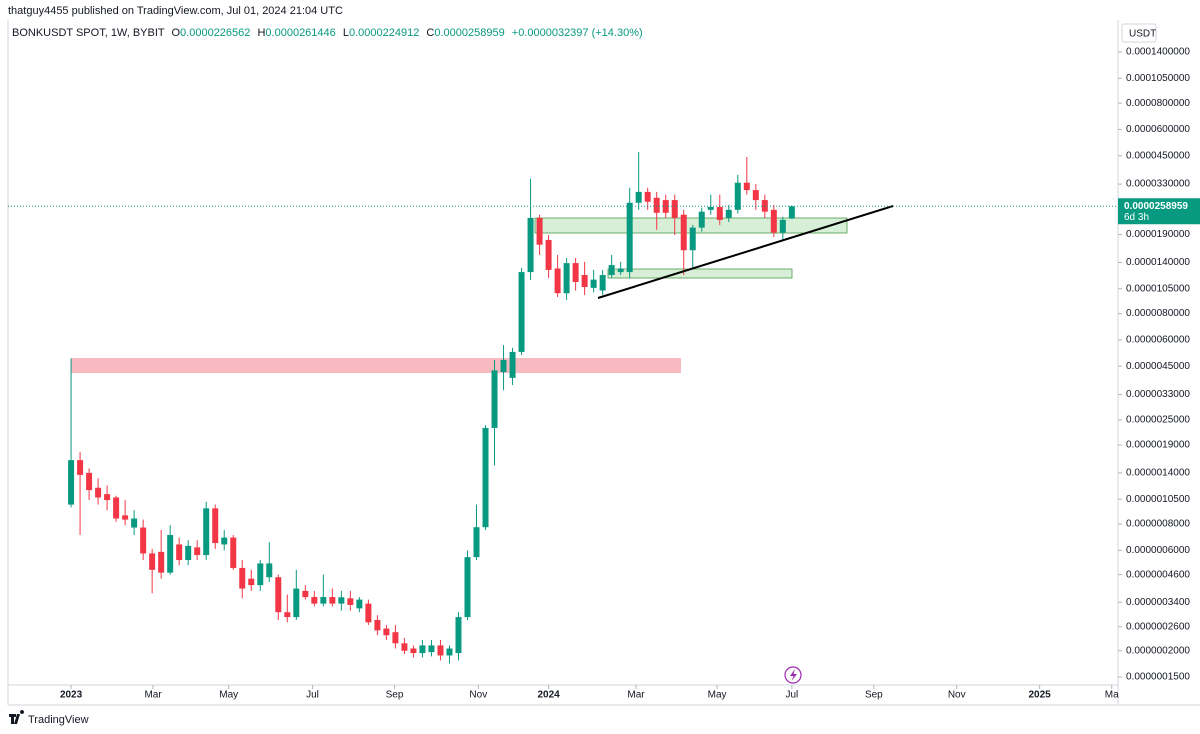 The image size is (1200, 734). I want to click on x-tick-label: 2025, so click(1039, 695).